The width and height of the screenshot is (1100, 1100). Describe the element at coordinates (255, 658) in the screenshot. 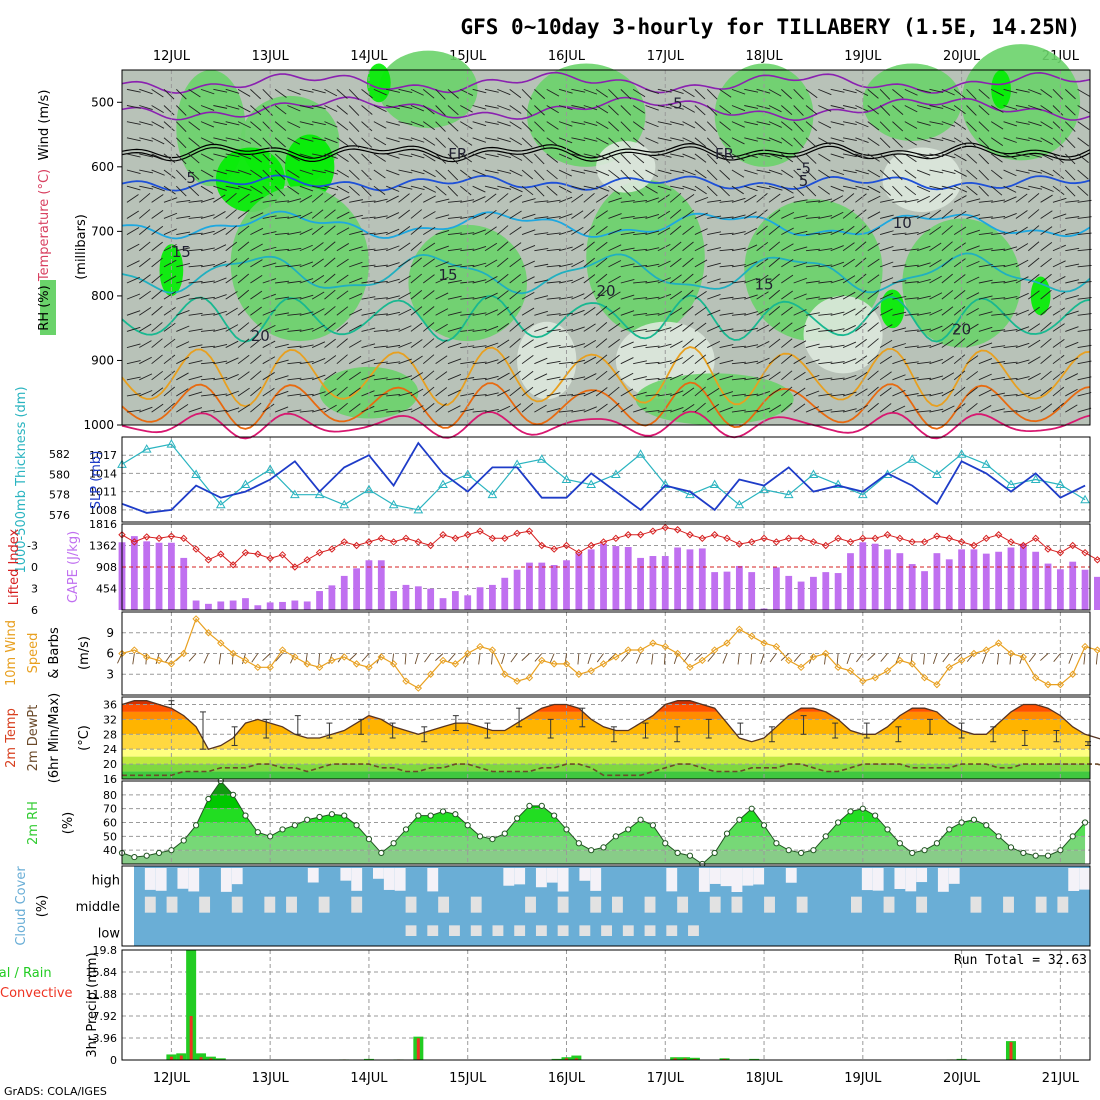

I see `surface-wind-barb` at that location.